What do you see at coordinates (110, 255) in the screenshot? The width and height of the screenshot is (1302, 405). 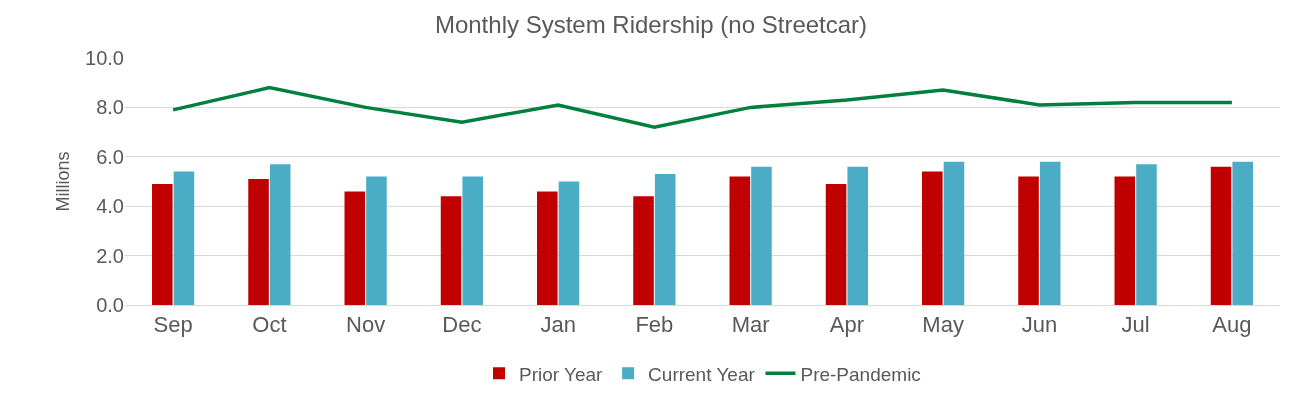 I see `y-tick-label: 2.0` at bounding box center [110, 255].